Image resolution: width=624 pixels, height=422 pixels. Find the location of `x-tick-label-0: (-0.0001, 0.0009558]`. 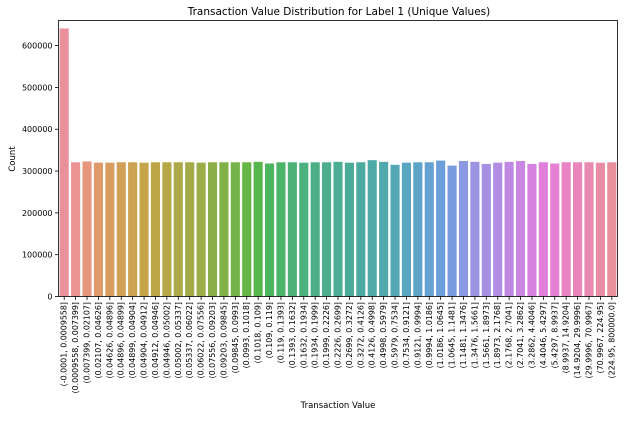

x-tick-label-0: (-0.0001, 0.0009558] is located at coordinates (64, 344).